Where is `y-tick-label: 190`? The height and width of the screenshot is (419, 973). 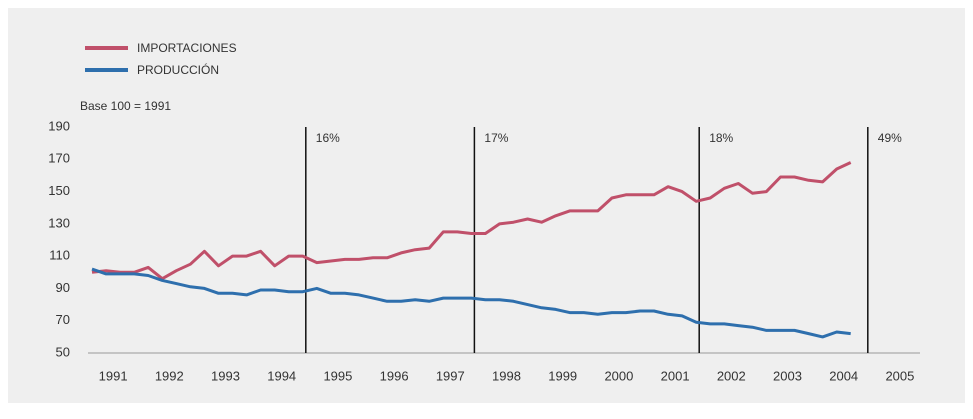 y-tick-label: 190 is located at coordinates (59, 125).